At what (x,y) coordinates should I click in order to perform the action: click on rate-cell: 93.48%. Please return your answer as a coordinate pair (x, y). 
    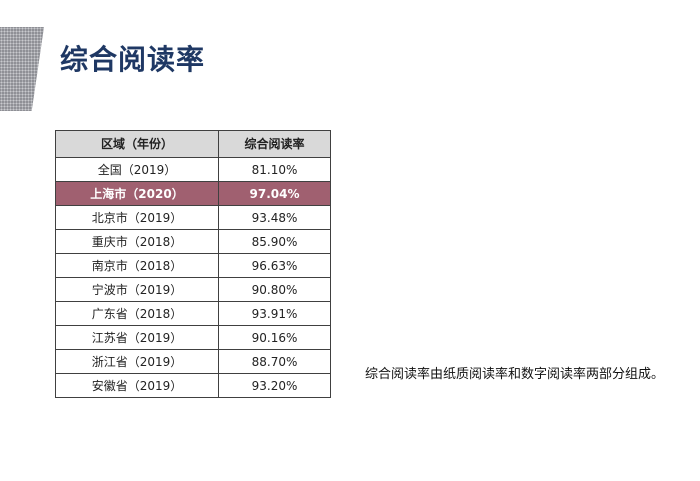
    Looking at the image, I should click on (274, 217).